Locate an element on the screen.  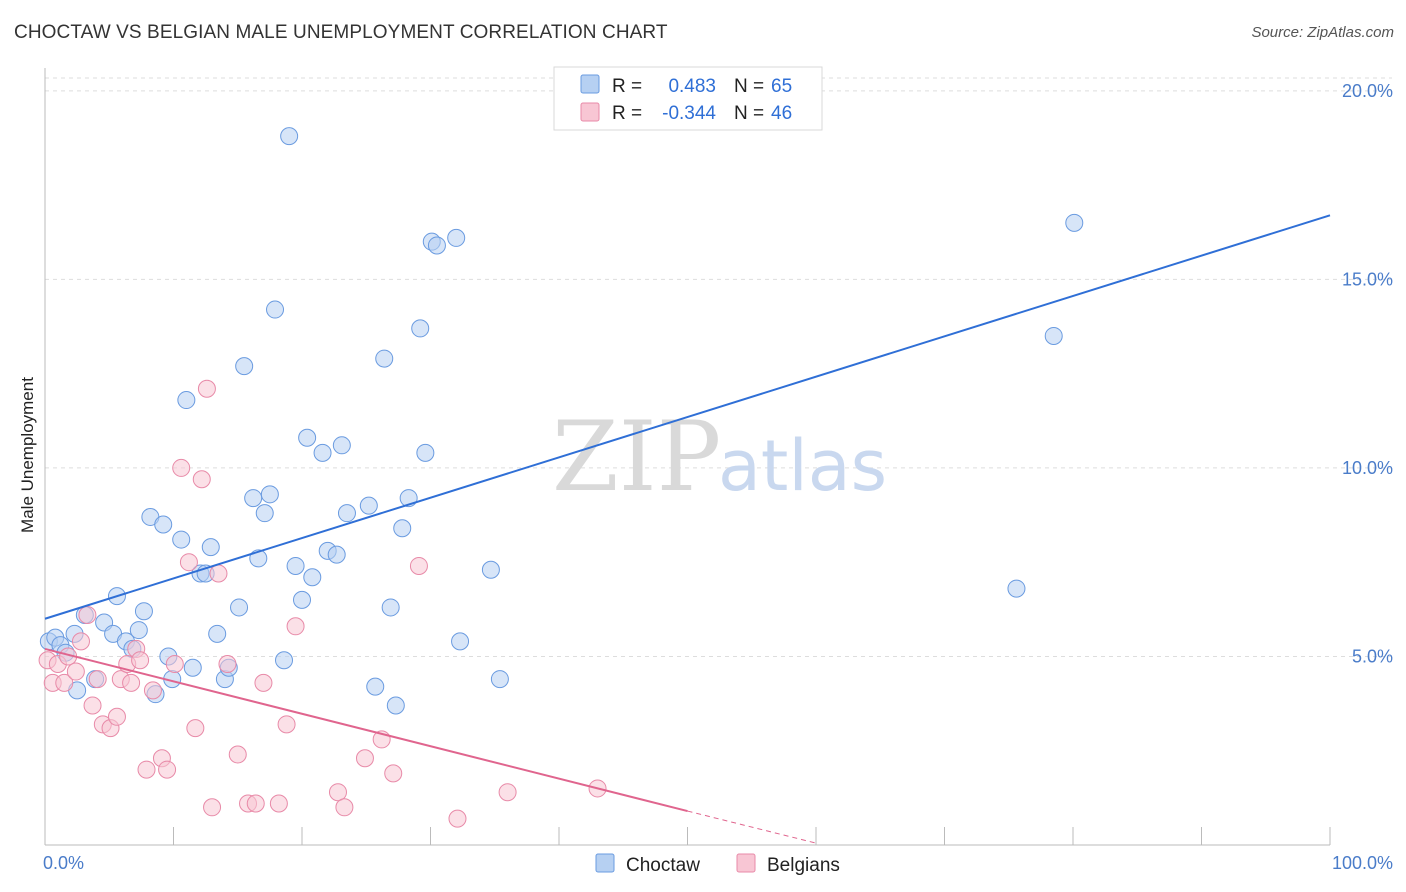
legend-n-label-belgians: N = is located at coordinates (749, 113).